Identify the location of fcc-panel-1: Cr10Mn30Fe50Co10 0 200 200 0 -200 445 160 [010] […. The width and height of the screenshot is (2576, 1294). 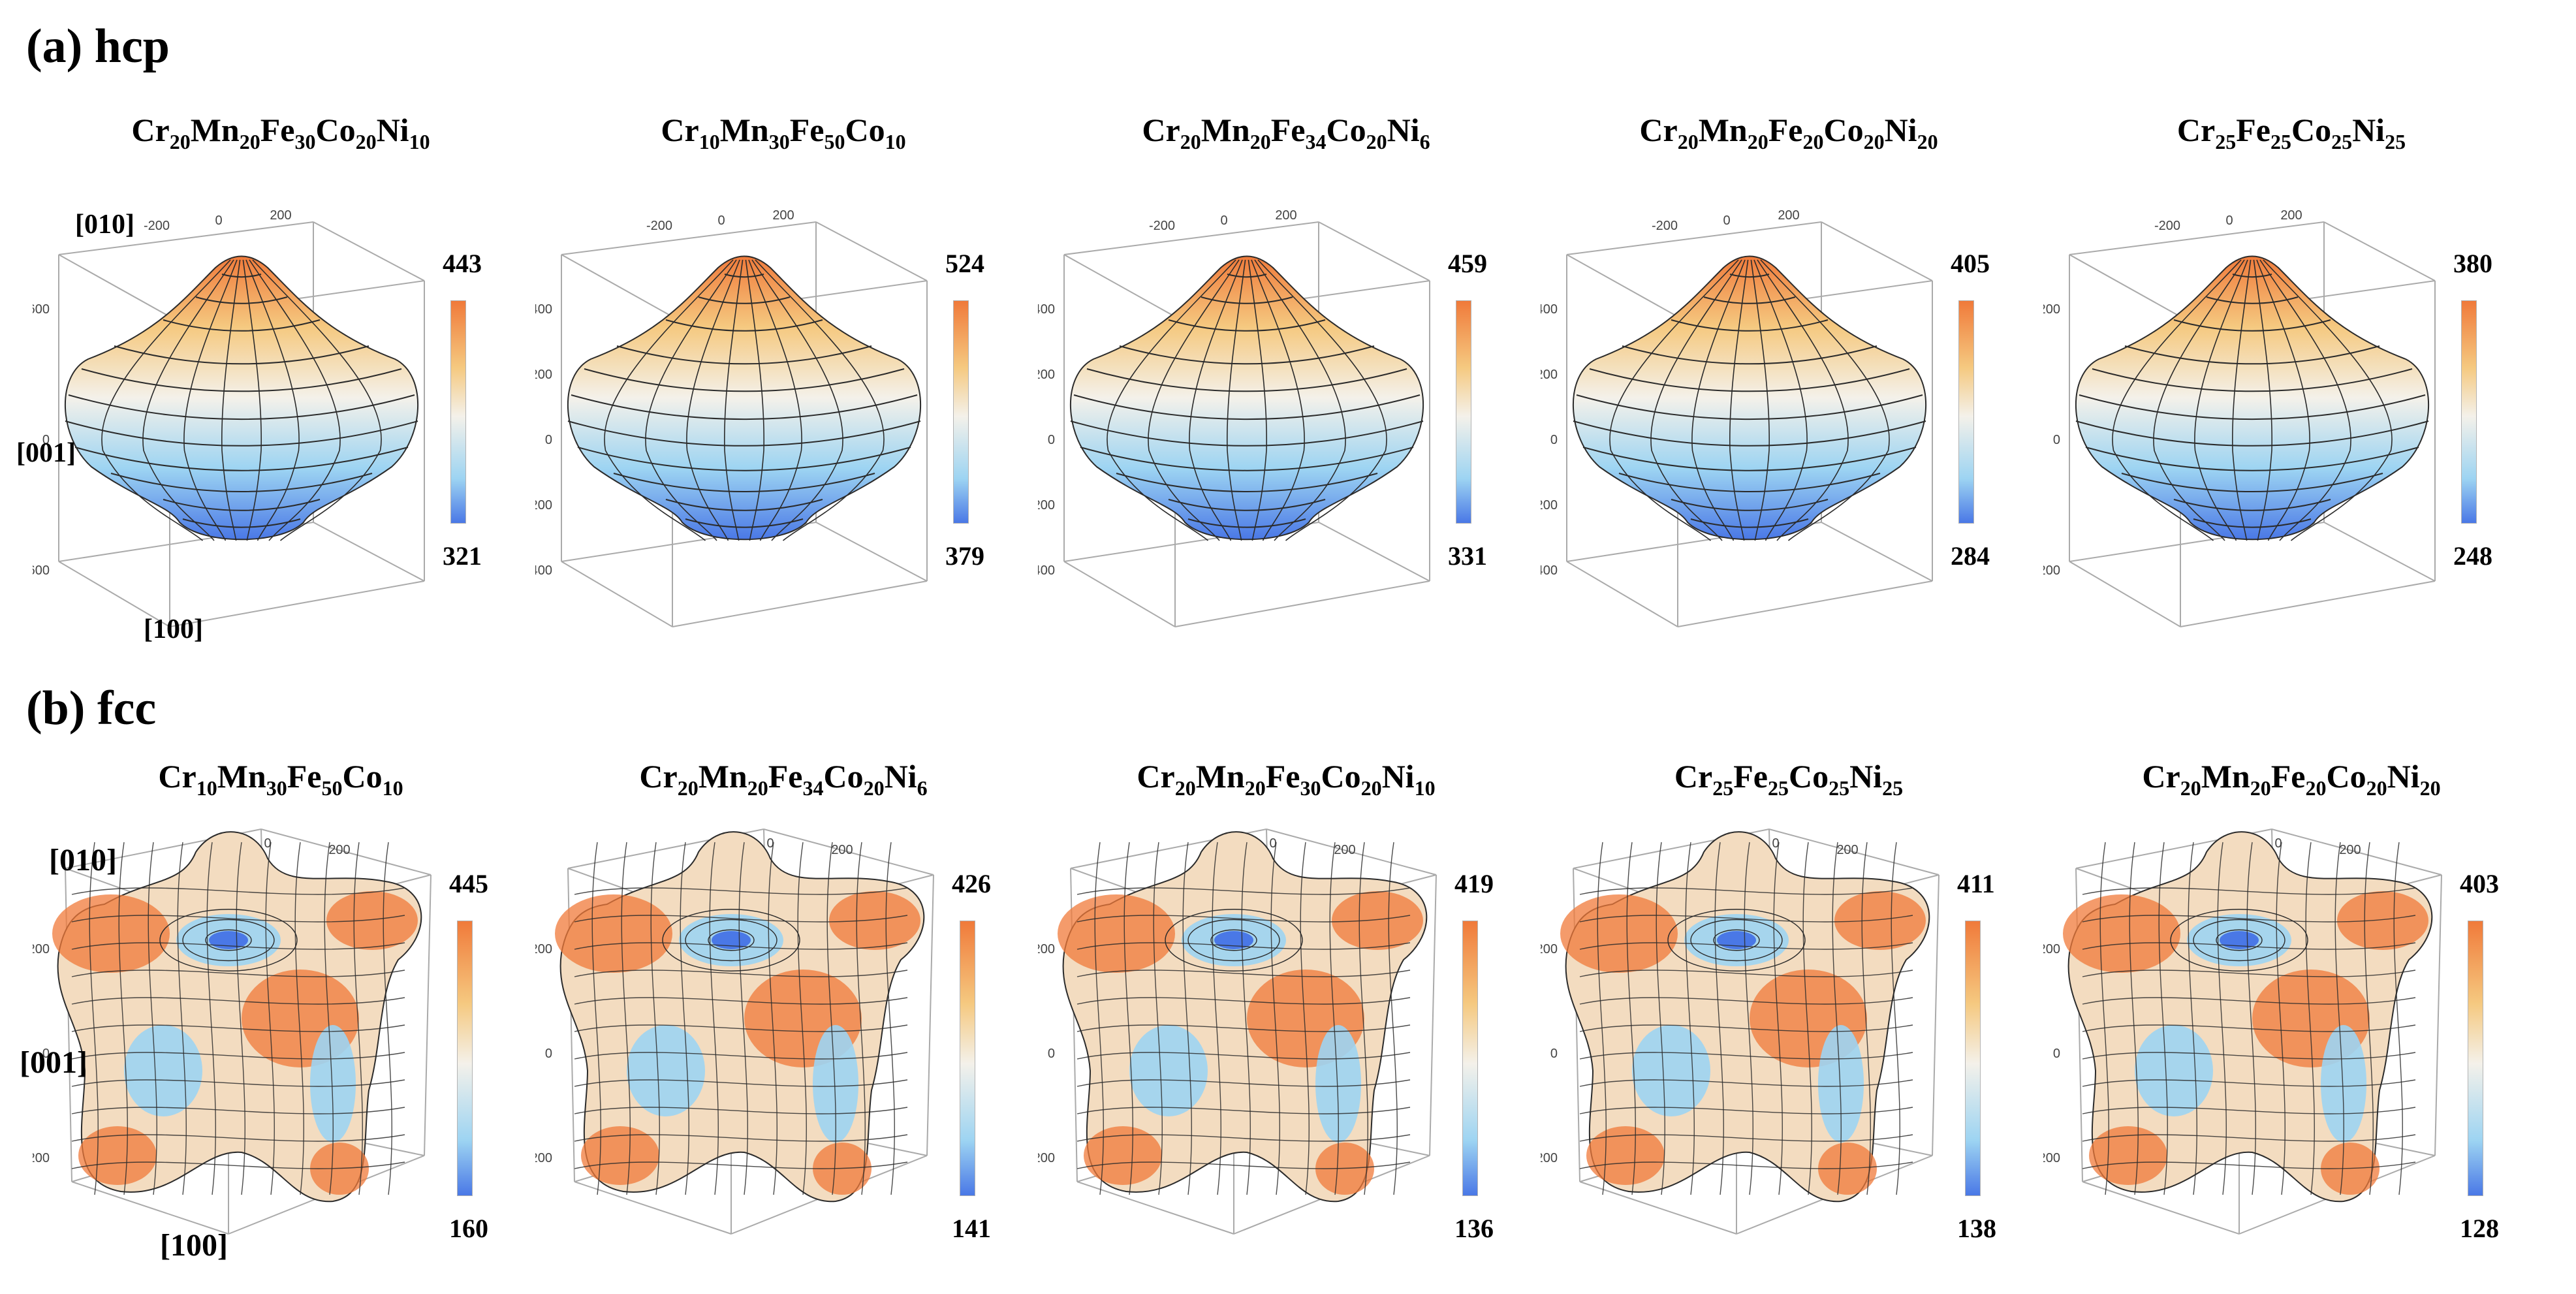
(281, 1012).